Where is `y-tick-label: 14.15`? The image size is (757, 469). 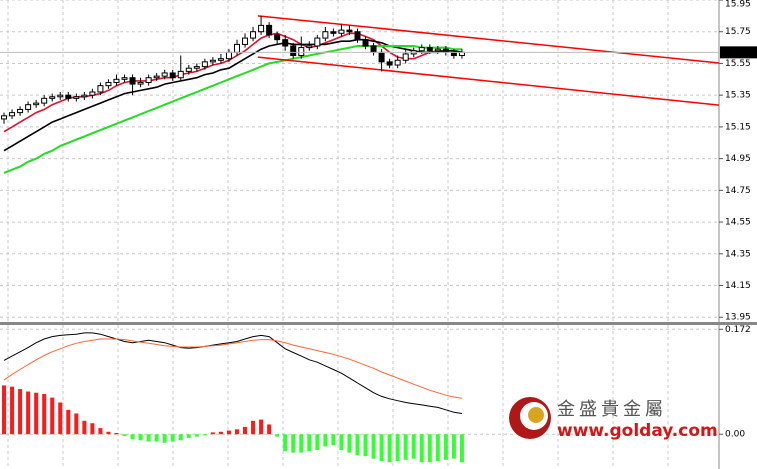 y-tick-label: 14.15 is located at coordinates (738, 286).